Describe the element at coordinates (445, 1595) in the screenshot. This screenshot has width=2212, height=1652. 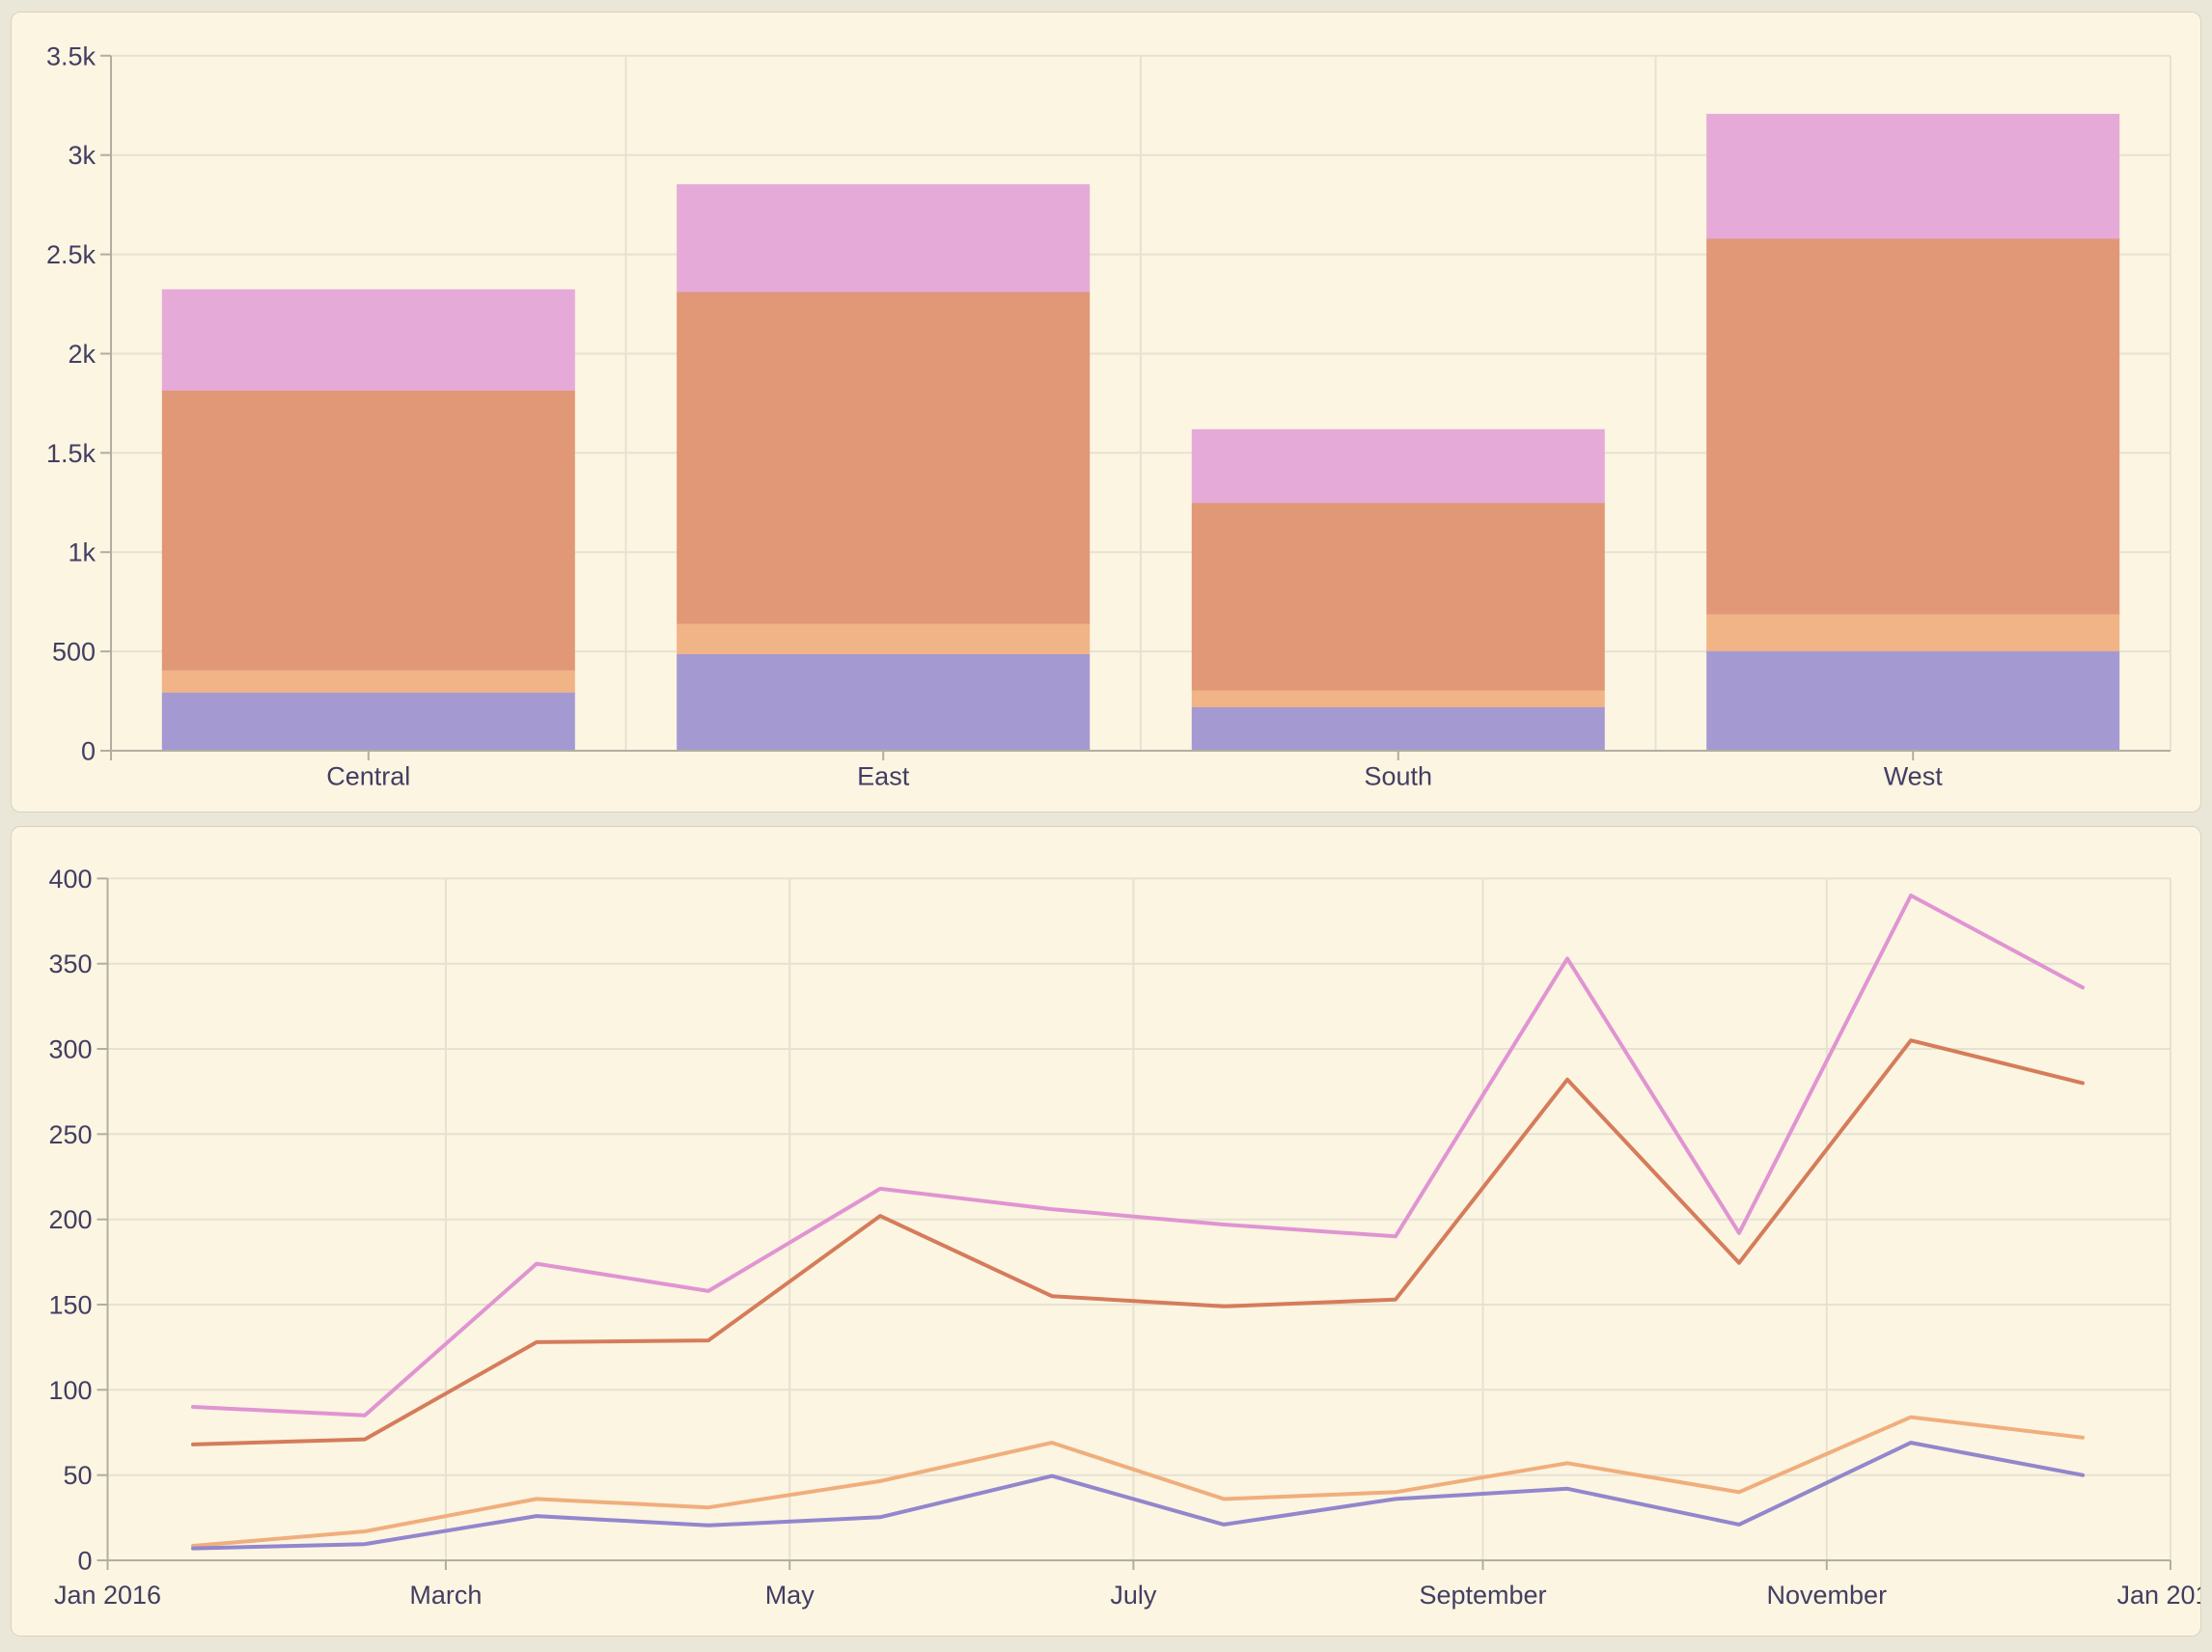
I see `svg-text: March` at that location.